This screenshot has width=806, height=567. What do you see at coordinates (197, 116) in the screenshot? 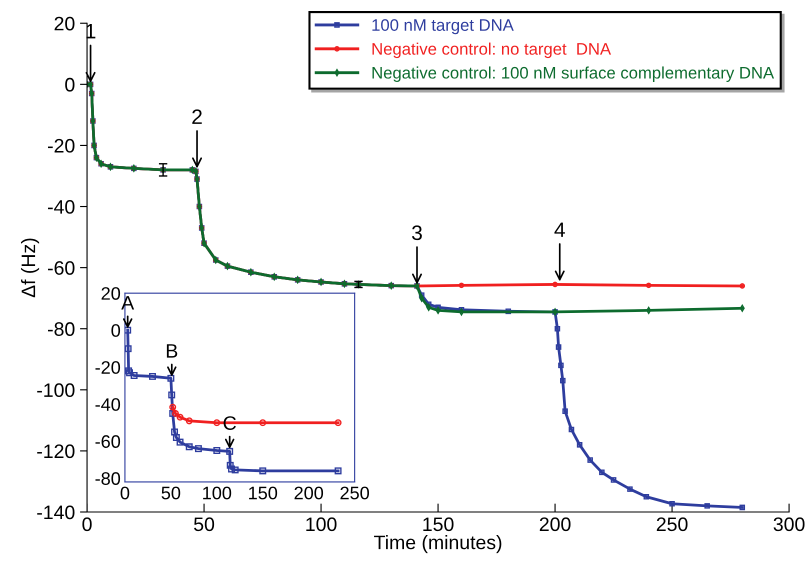
I see `annotation: 2` at bounding box center [197, 116].